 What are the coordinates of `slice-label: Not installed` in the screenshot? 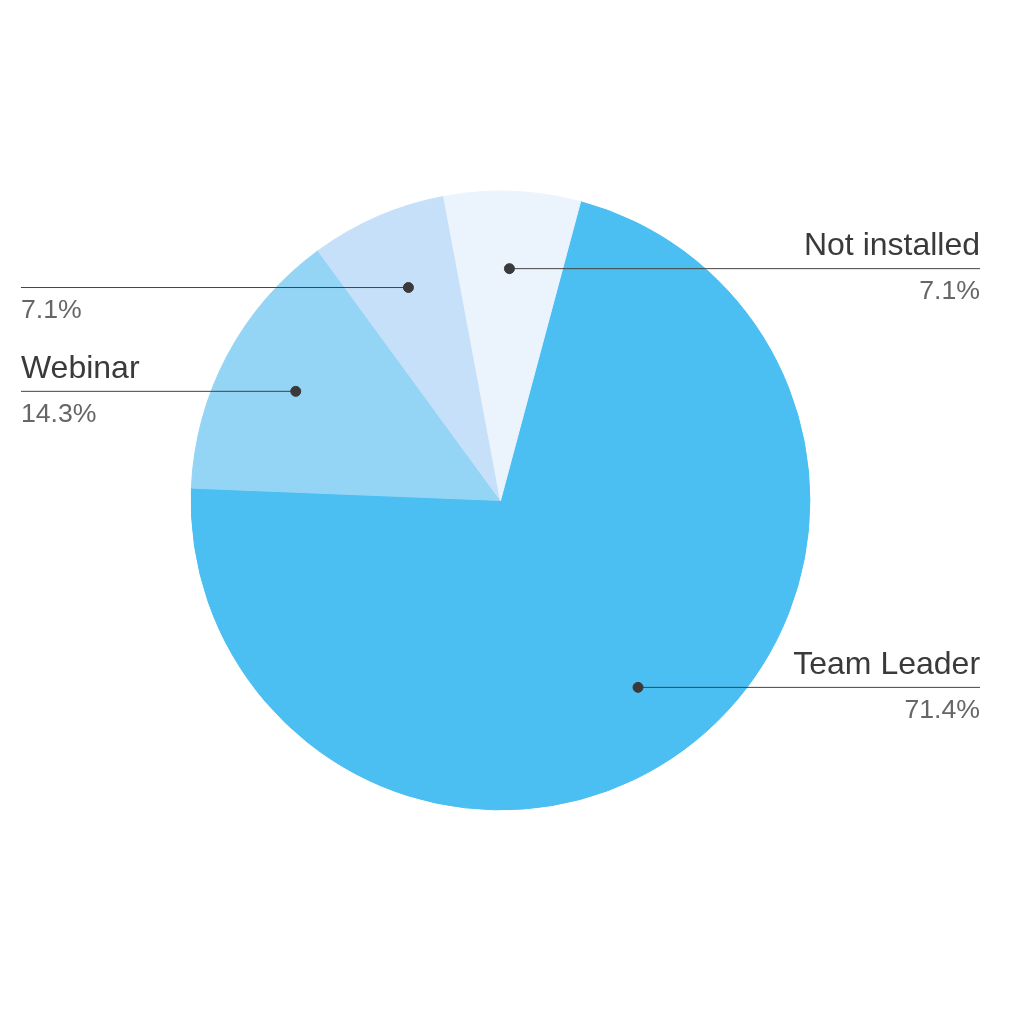 It's located at (892, 244).